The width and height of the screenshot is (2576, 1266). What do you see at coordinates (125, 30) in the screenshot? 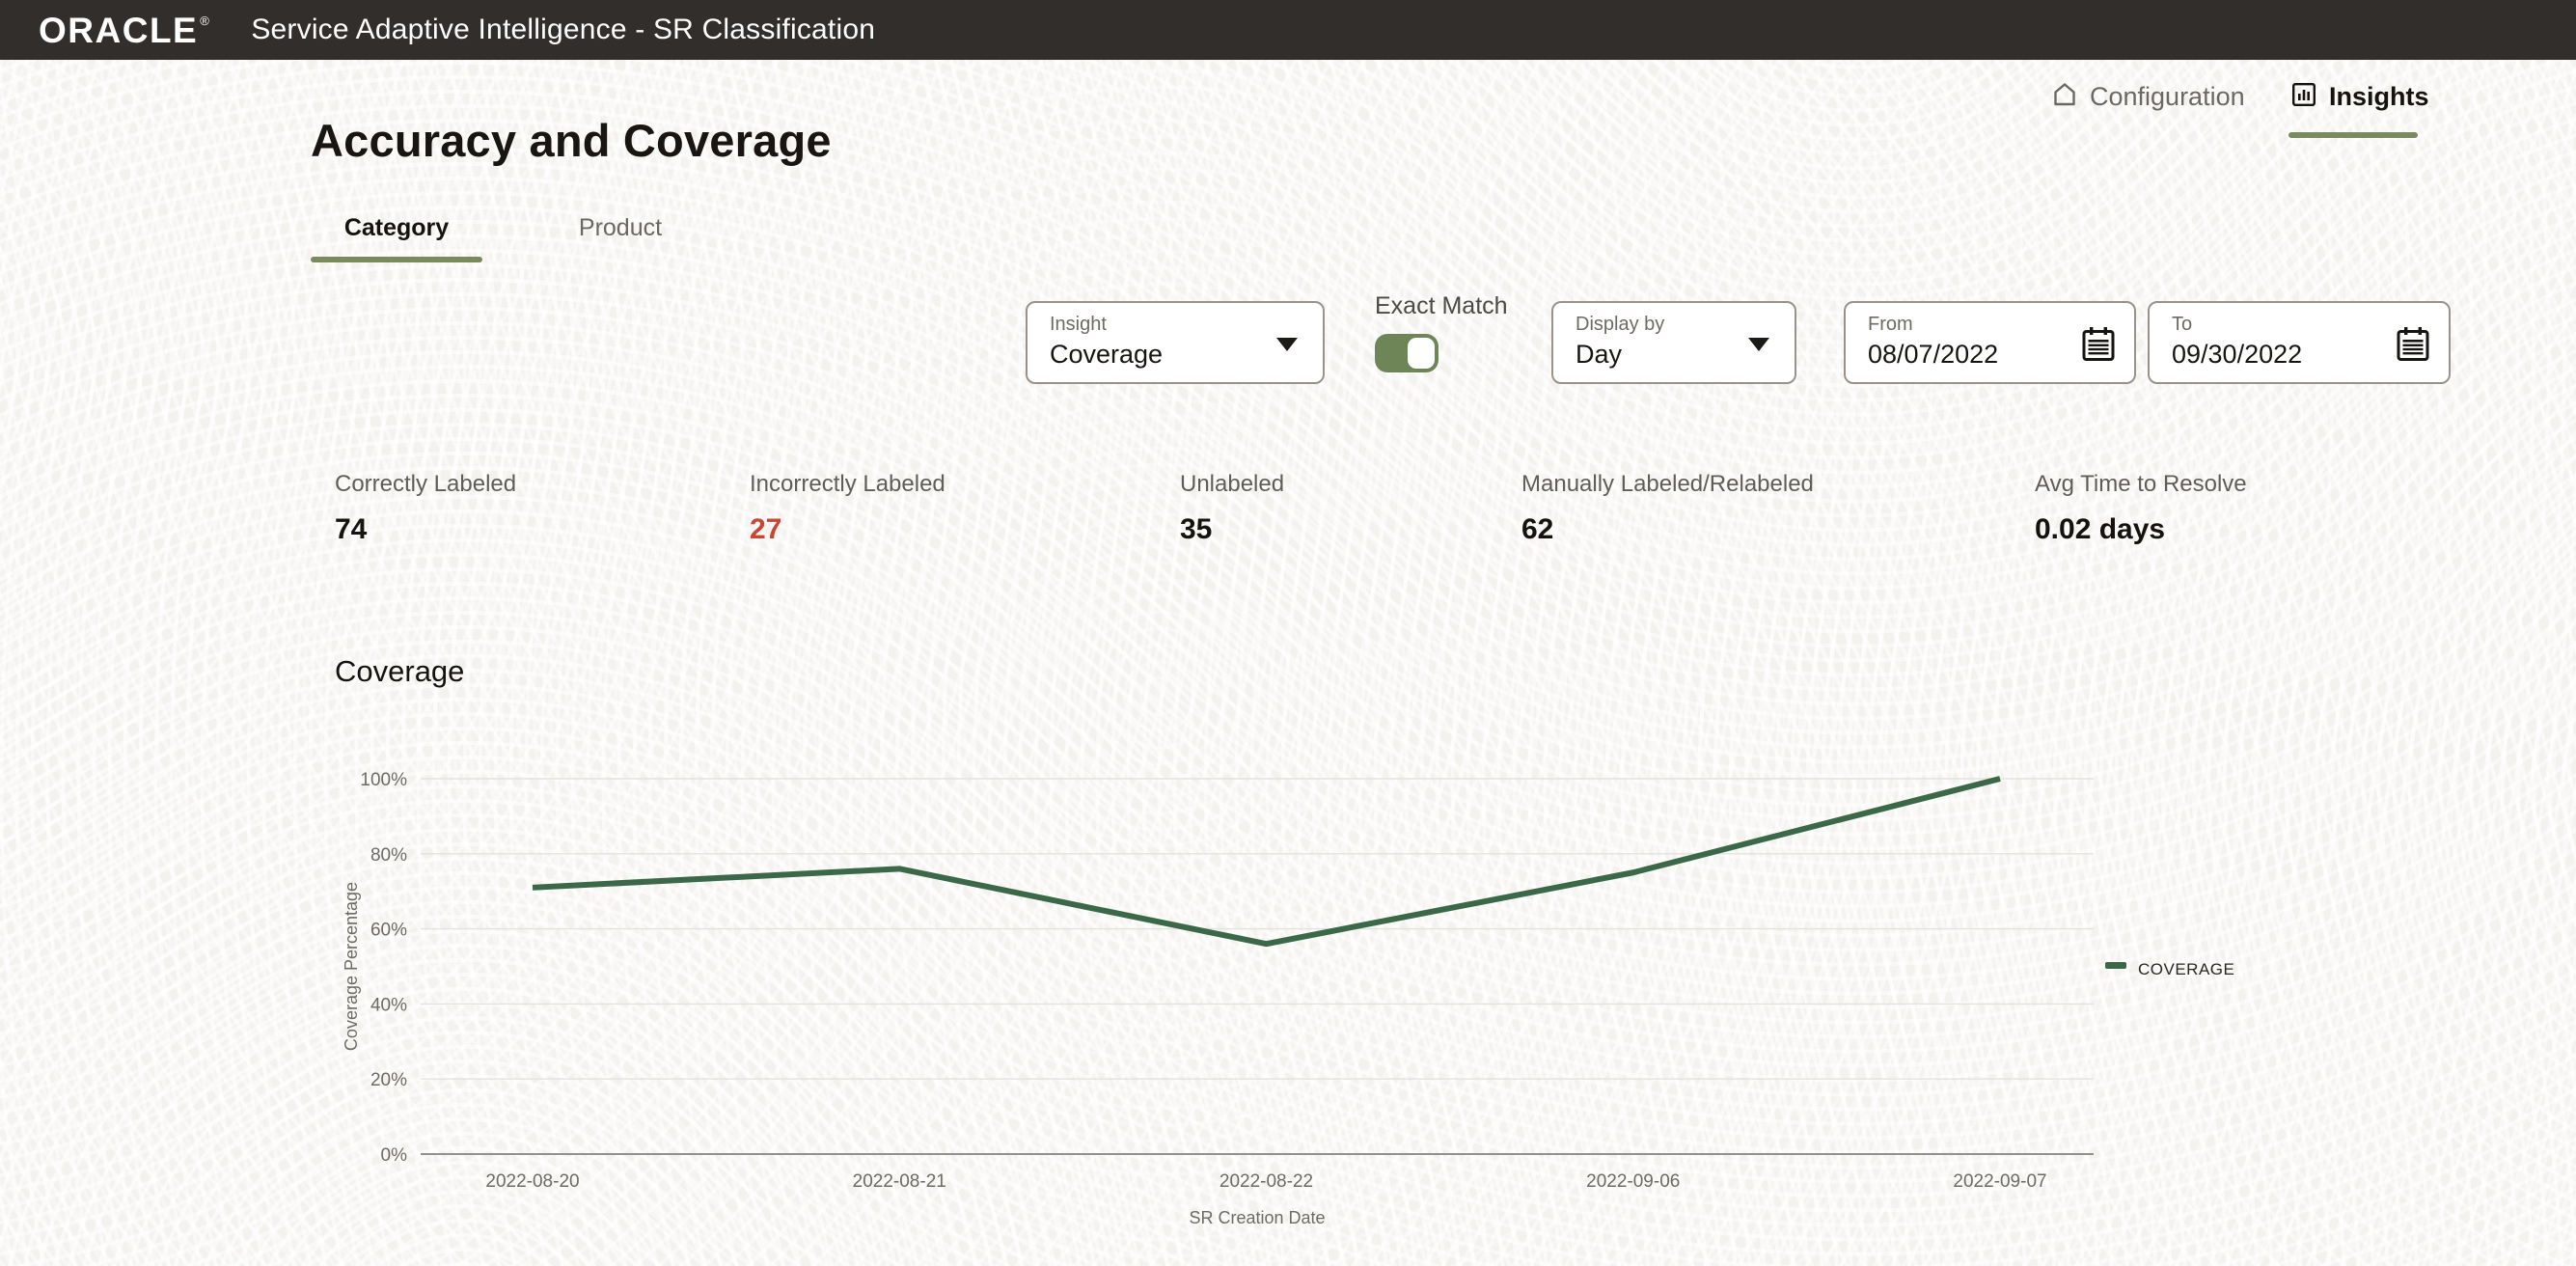
I see `oracle-logo: ORACLE ®` at bounding box center [125, 30].